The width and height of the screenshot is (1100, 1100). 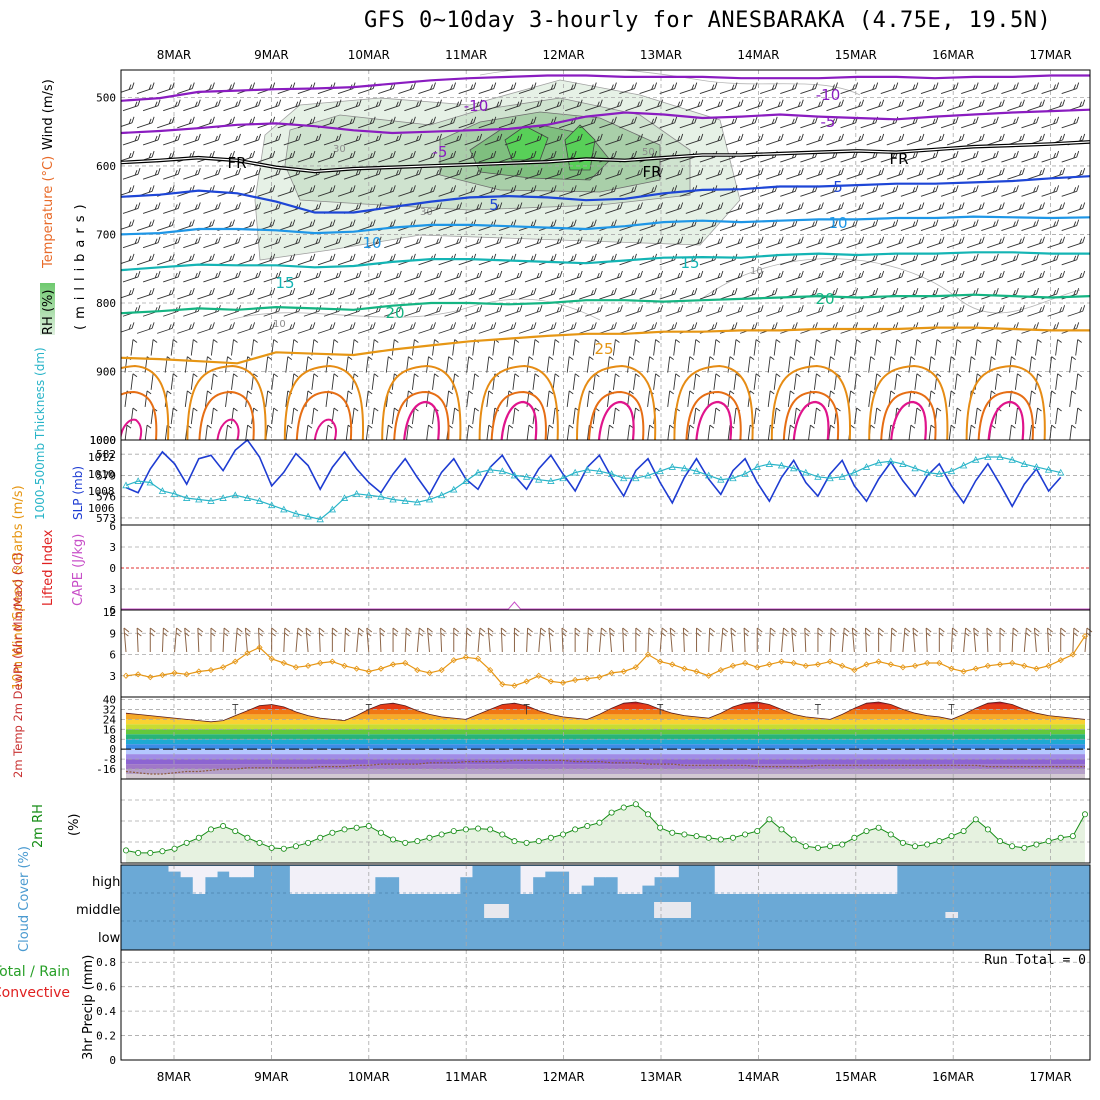 I want to click on warm-lobe-contour, so click(x=713, y=415).